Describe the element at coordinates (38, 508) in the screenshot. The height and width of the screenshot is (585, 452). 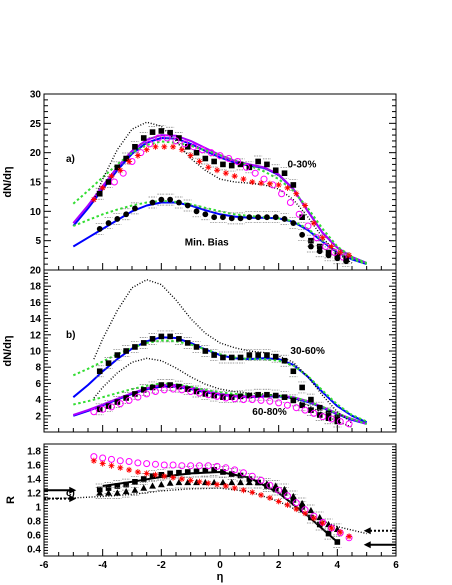
I see `y-tick-label: 1` at that location.